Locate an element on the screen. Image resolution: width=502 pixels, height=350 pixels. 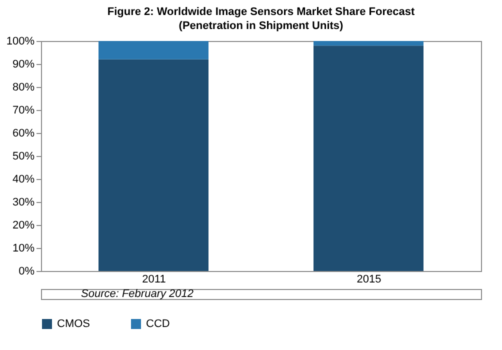
y-tick-label: 80% is located at coordinates (23, 88).